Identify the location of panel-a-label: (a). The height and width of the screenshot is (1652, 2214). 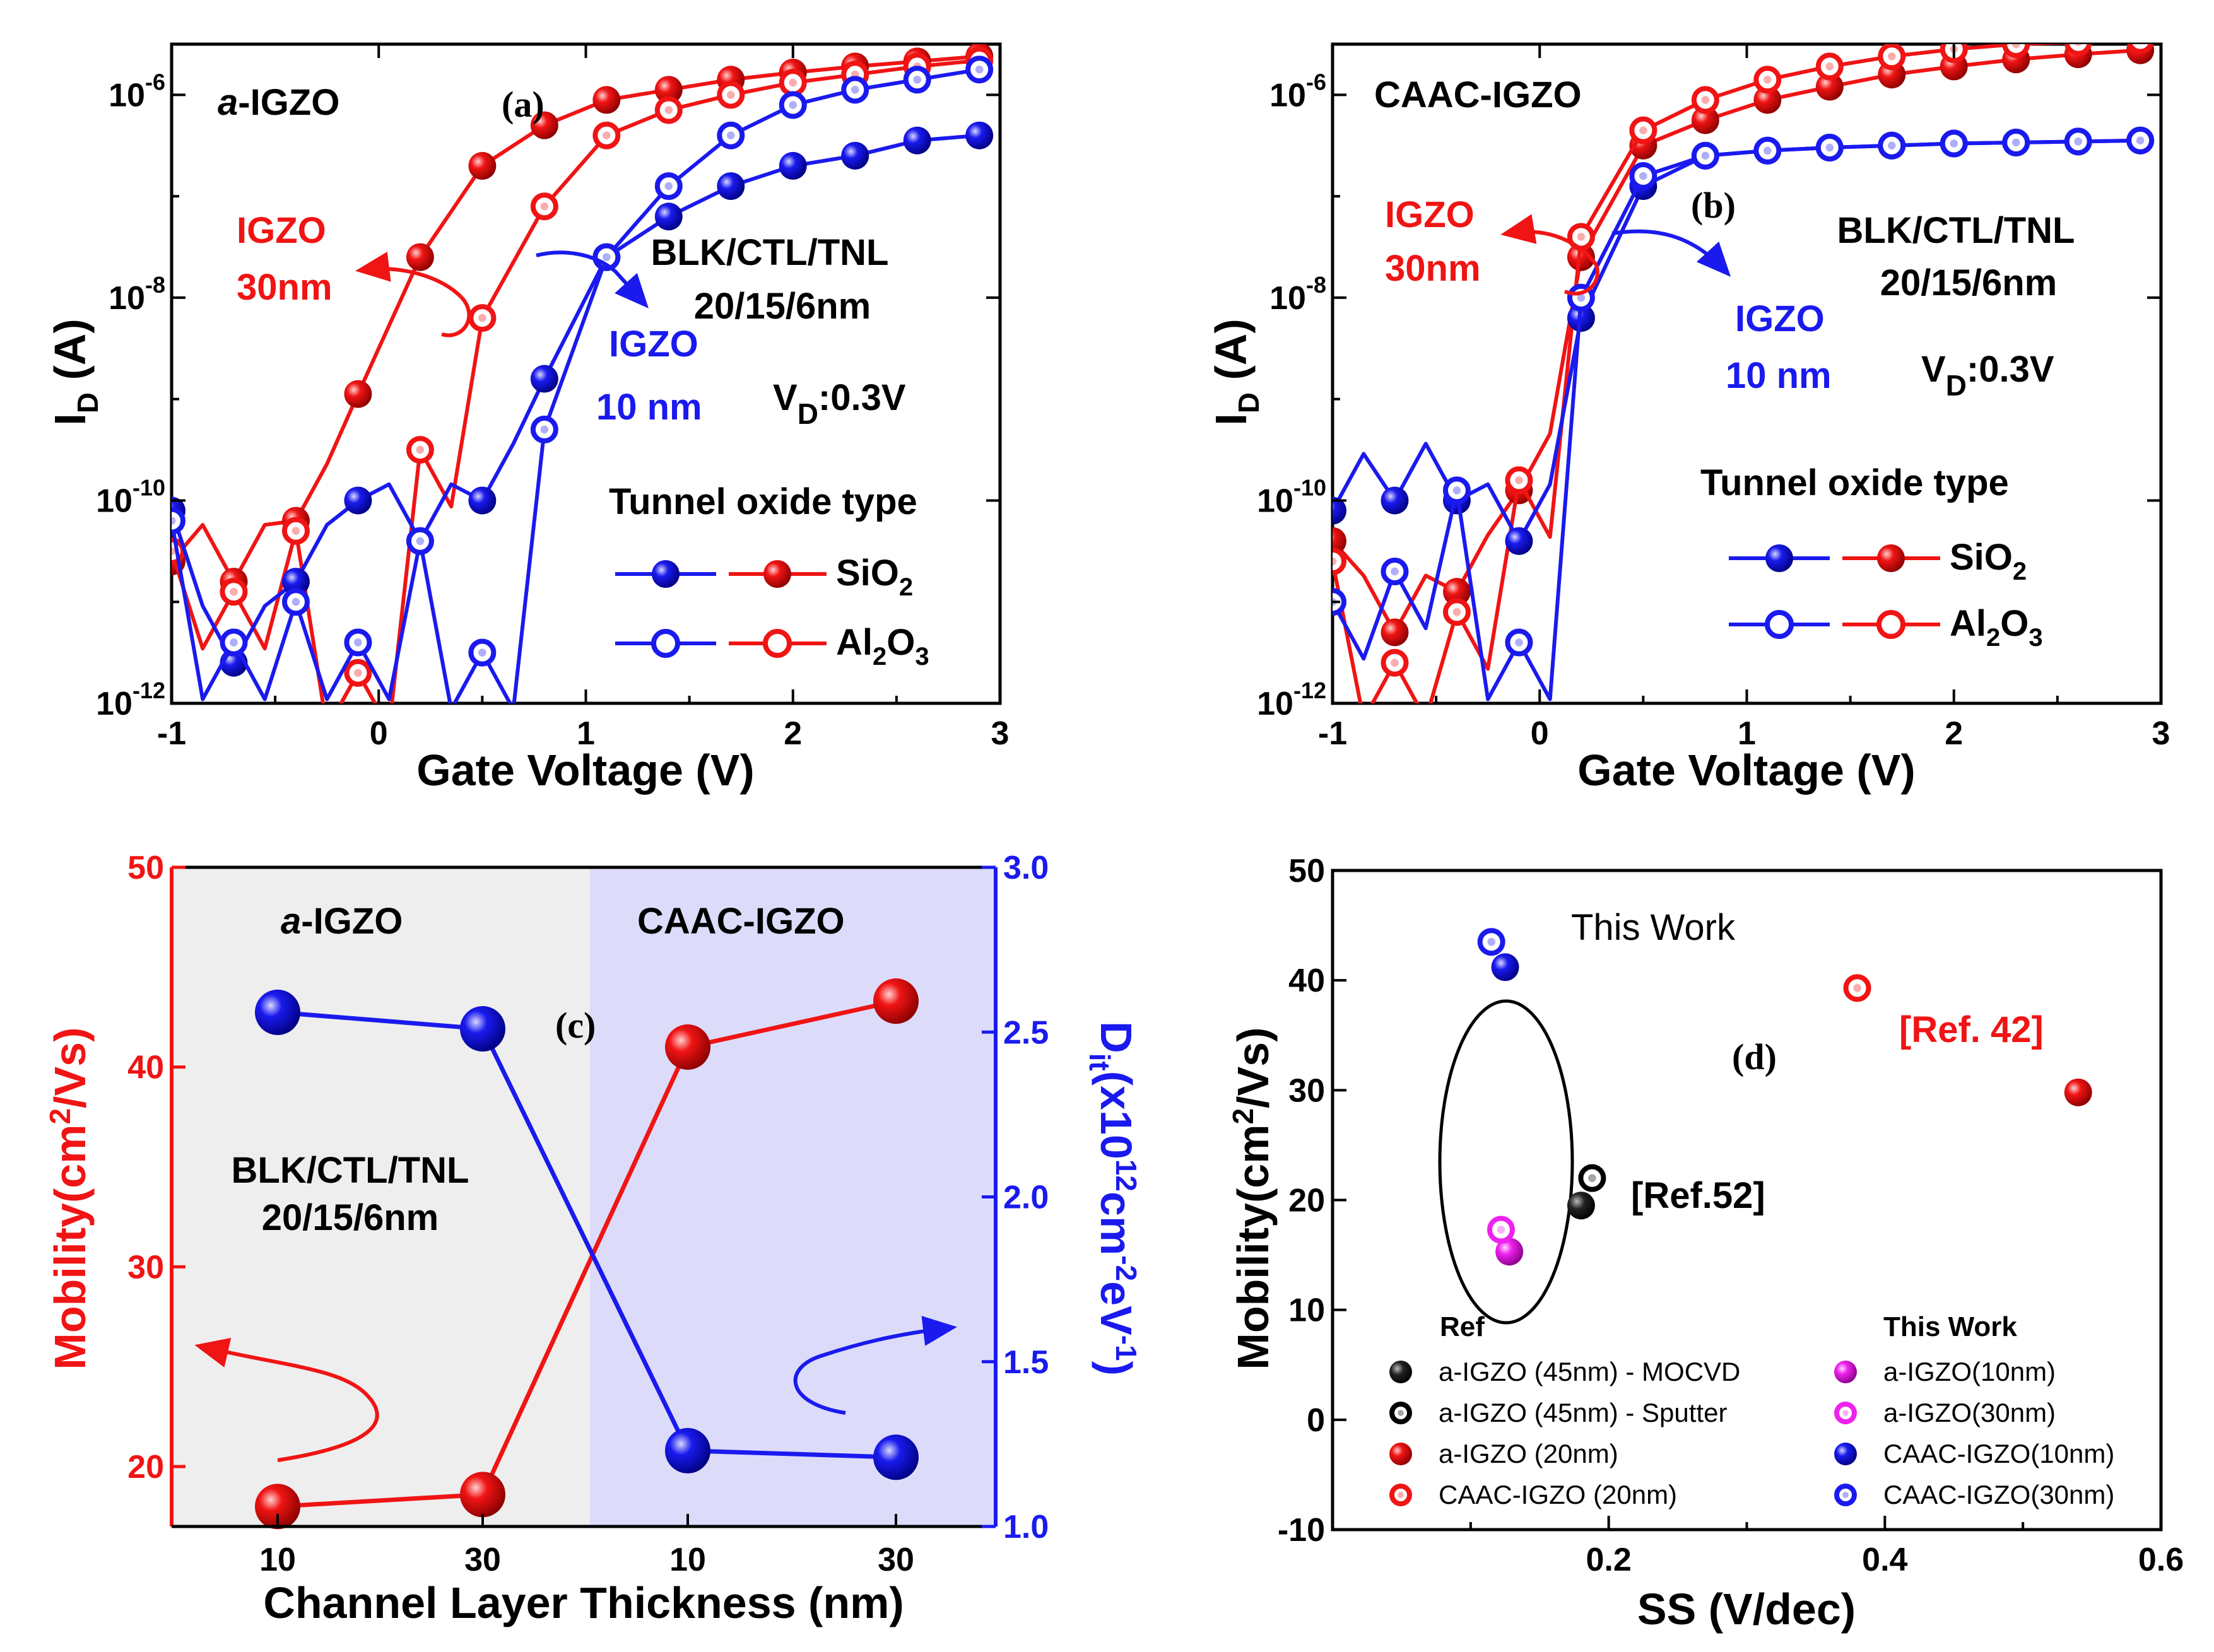
(523, 104).